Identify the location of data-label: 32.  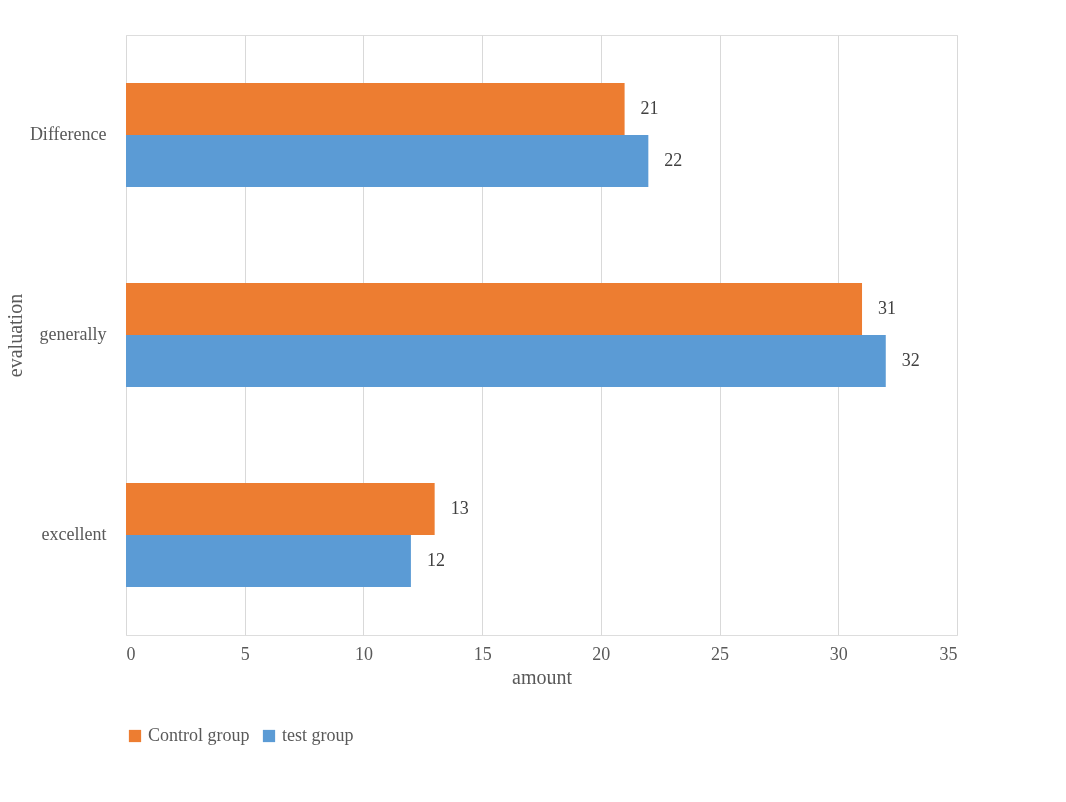
(910, 360).